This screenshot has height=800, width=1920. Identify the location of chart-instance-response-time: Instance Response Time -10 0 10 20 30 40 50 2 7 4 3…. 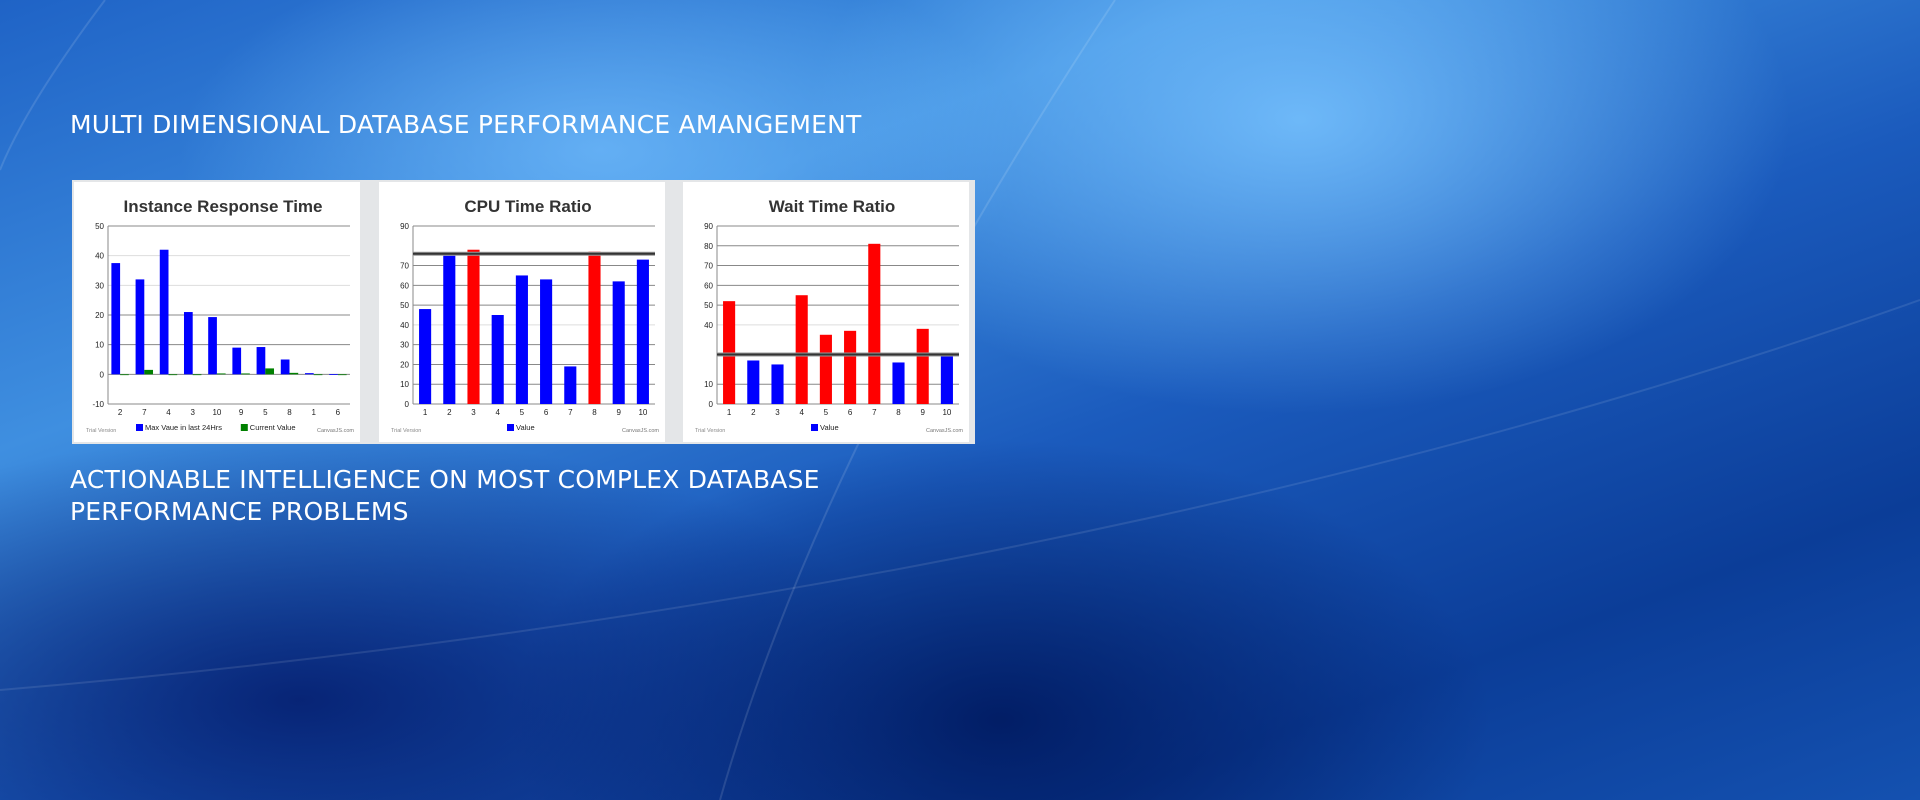
(217, 312).